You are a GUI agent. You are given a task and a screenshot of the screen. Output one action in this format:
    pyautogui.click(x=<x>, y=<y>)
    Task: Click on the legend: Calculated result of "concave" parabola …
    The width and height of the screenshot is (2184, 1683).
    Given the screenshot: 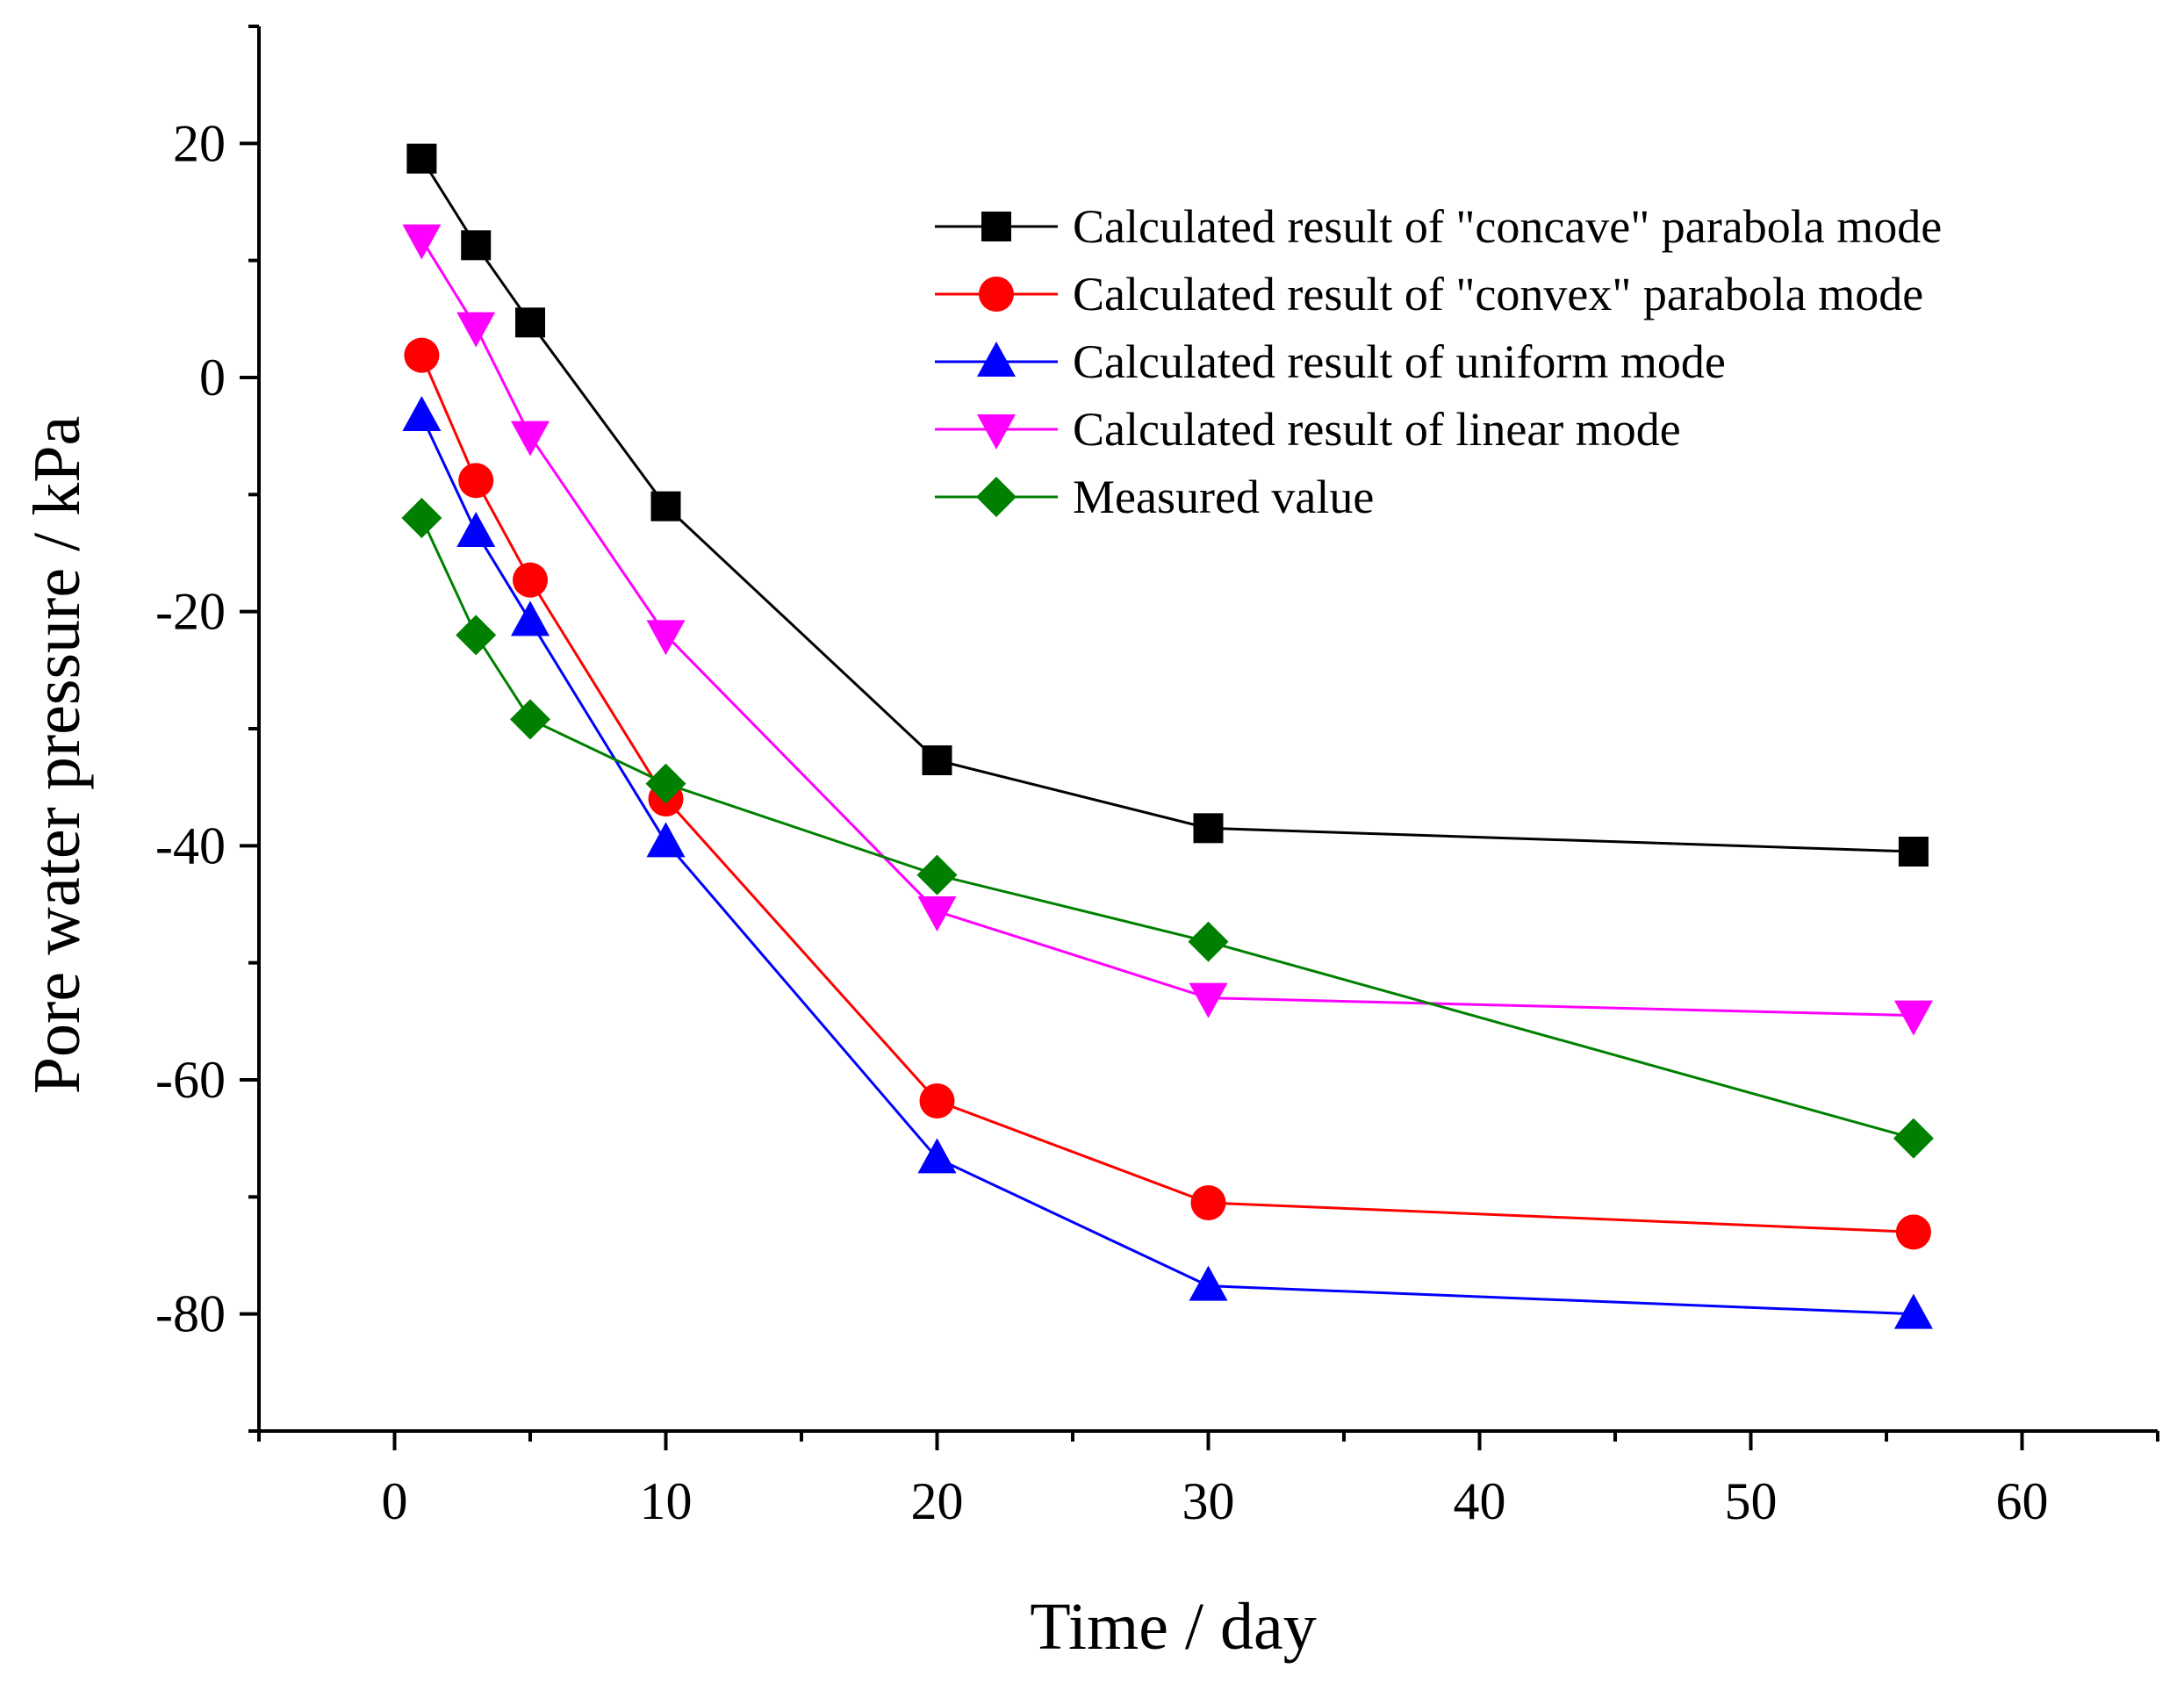 What is the action you would take?
    pyautogui.click(x=1438, y=361)
    